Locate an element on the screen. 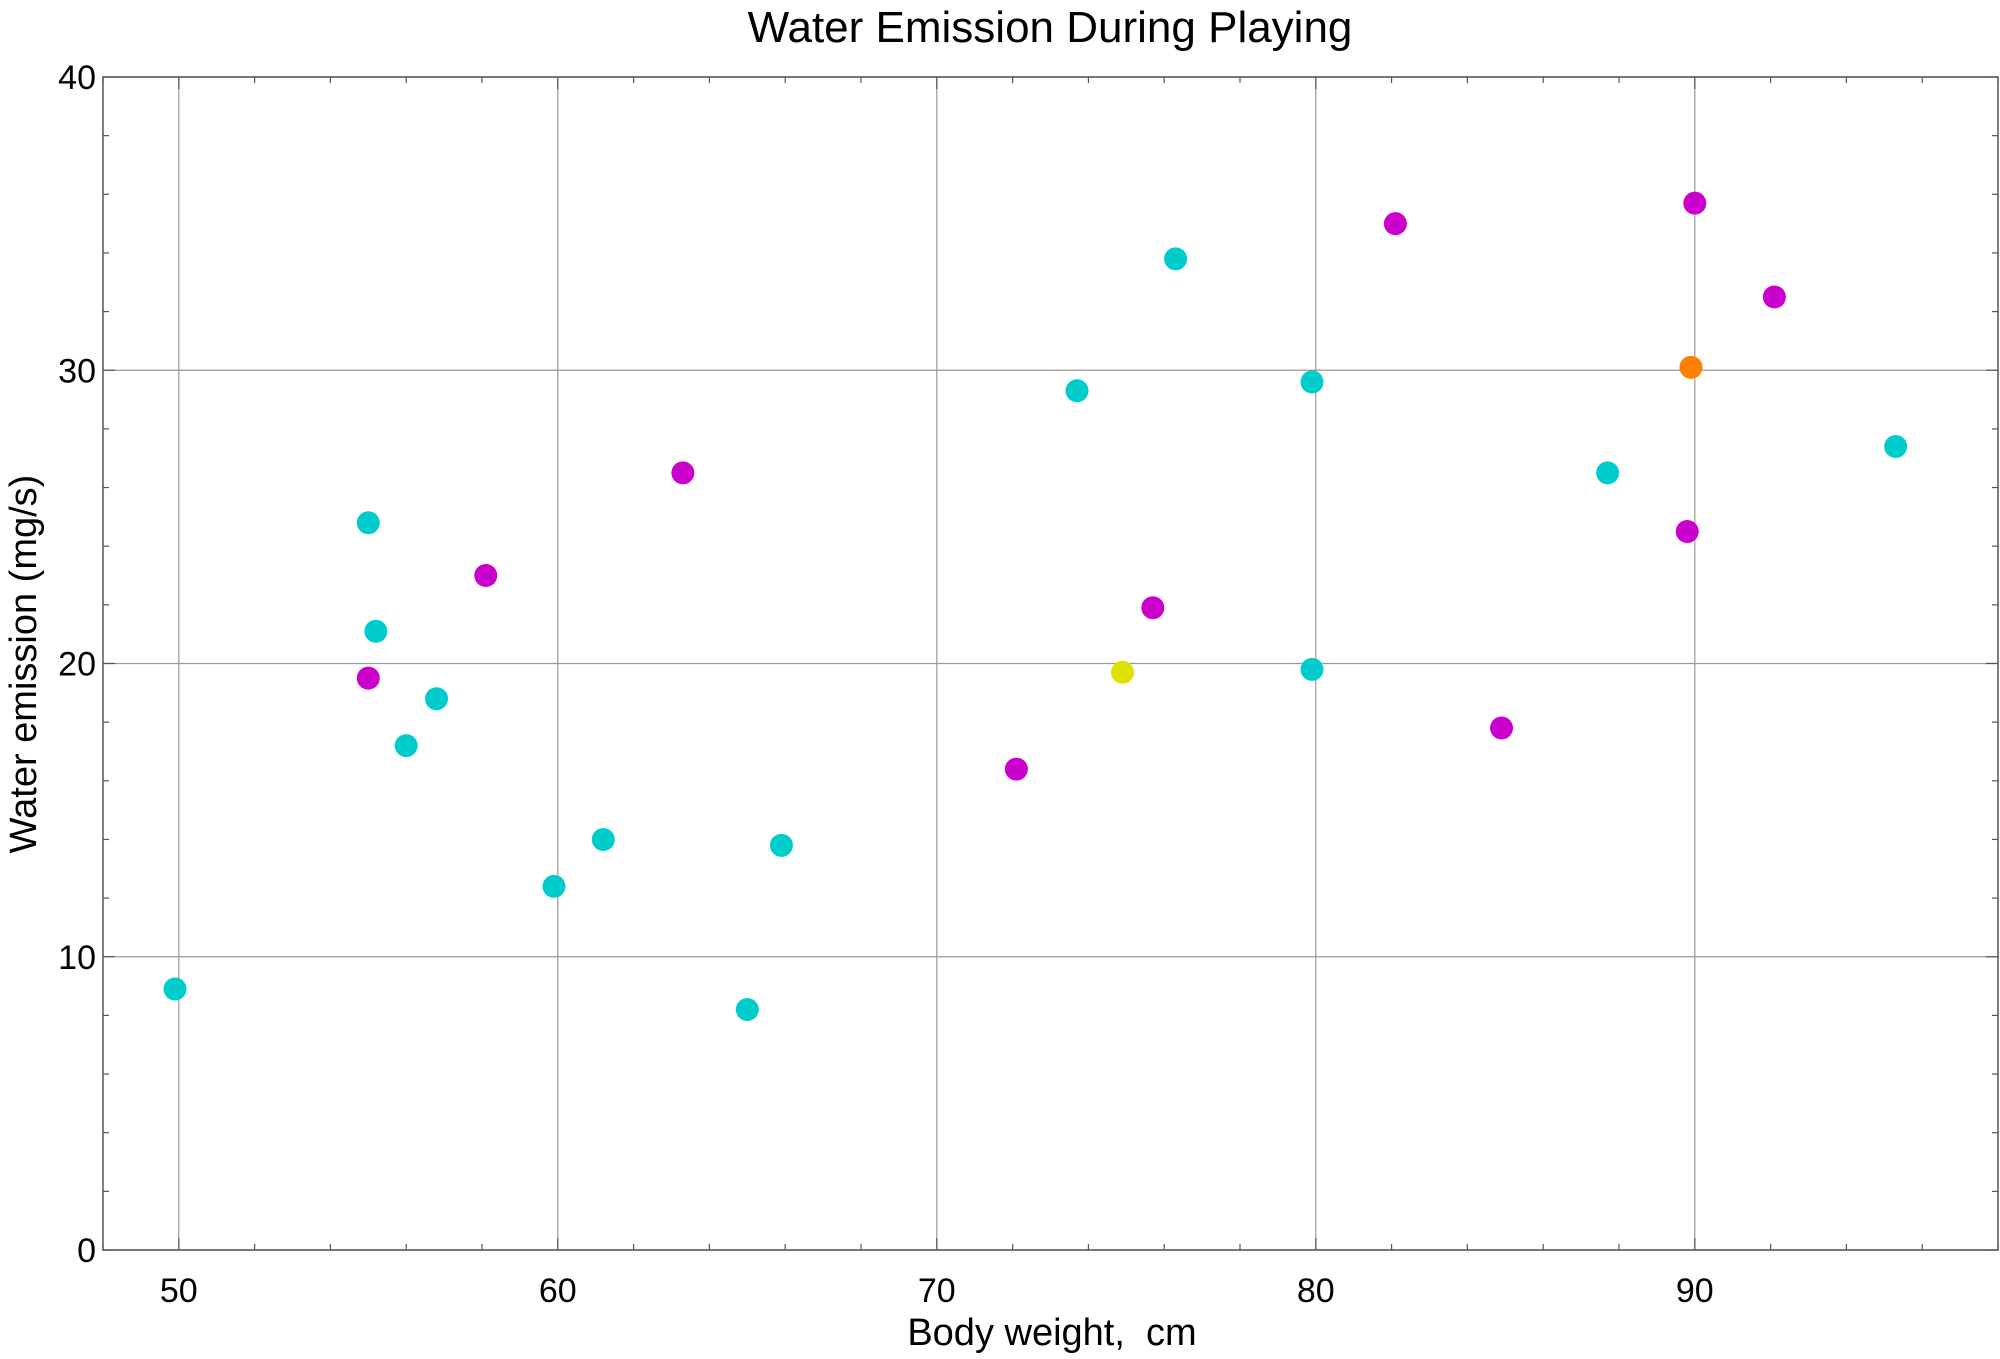 The image size is (2000, 1359). y-axis-label: Water emission (mg/s) is located at coordinates (24, 664).